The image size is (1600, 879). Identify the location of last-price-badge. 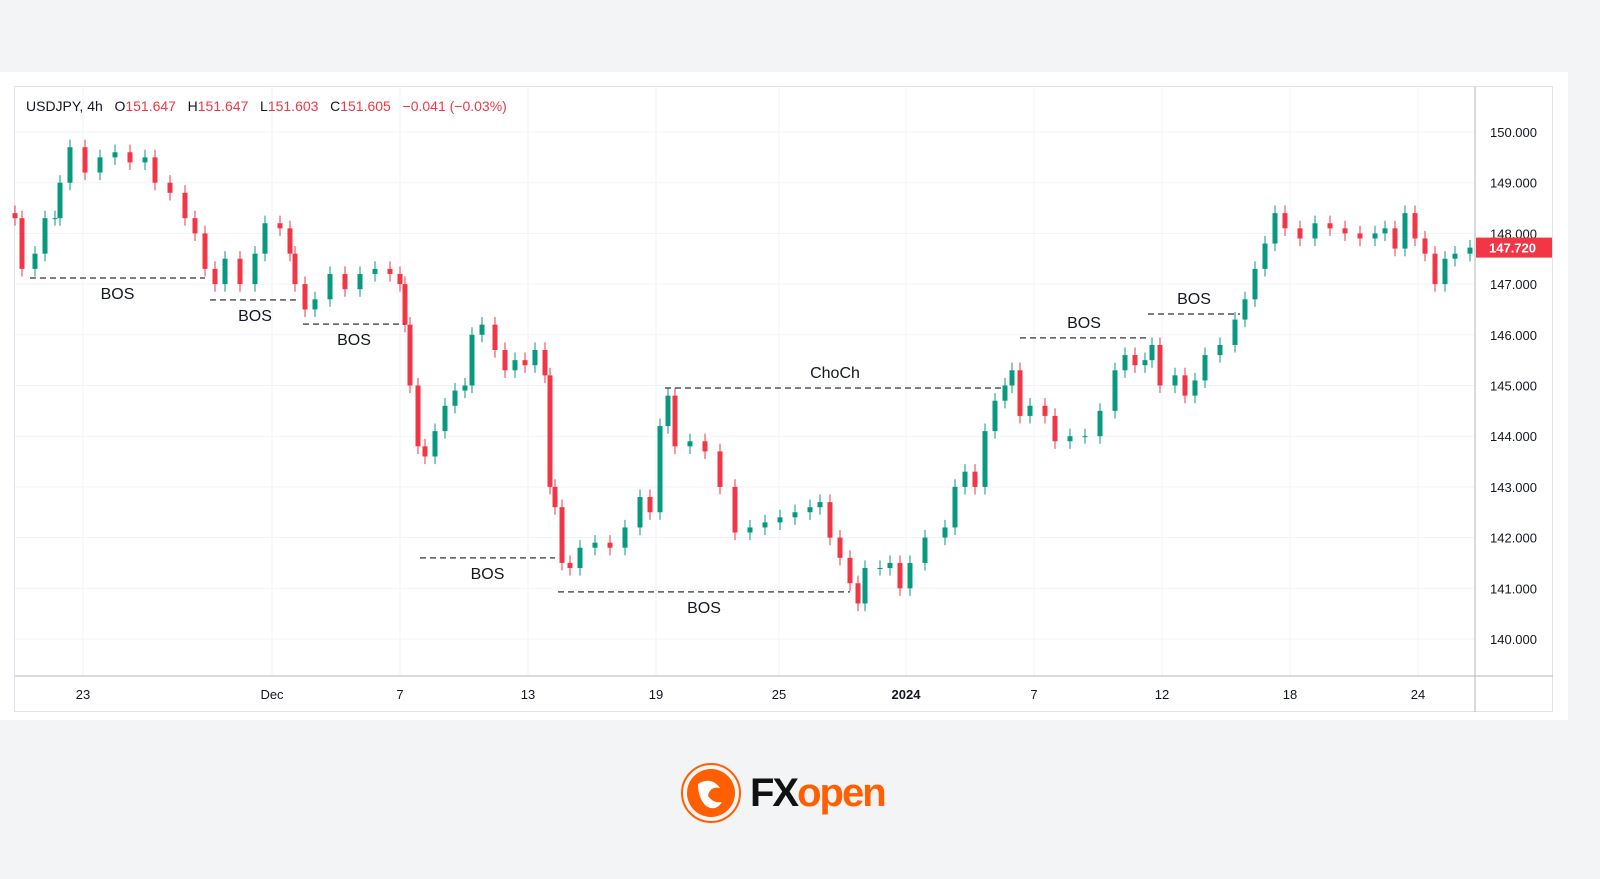
(1514, 247).